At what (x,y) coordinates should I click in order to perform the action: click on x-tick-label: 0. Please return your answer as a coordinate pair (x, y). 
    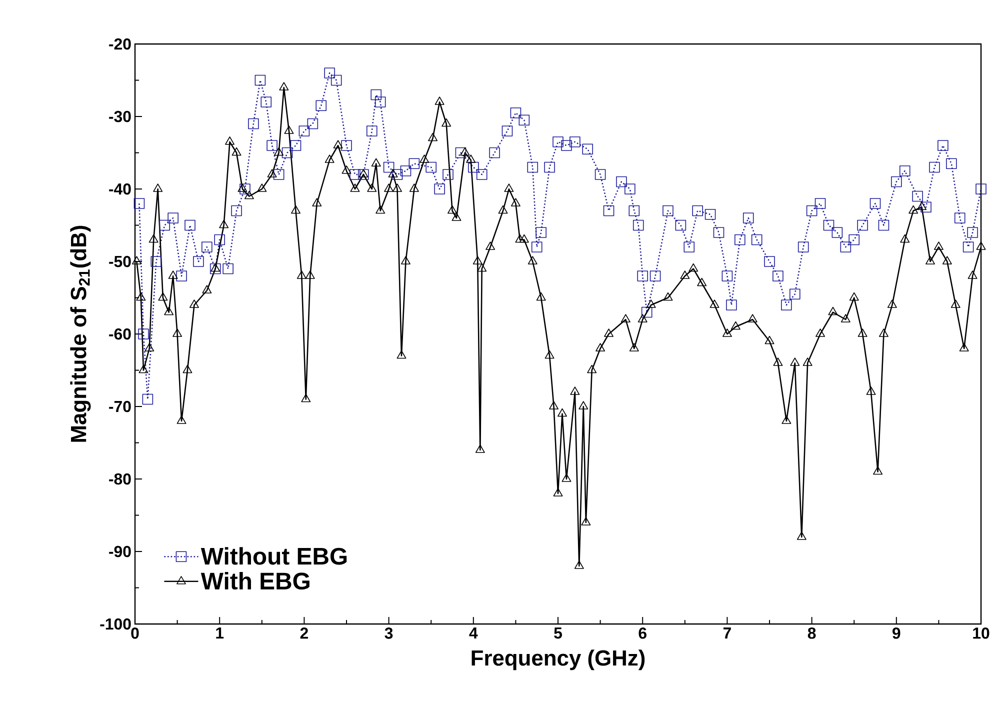
    Looking at the image, I should click on (135, 633).